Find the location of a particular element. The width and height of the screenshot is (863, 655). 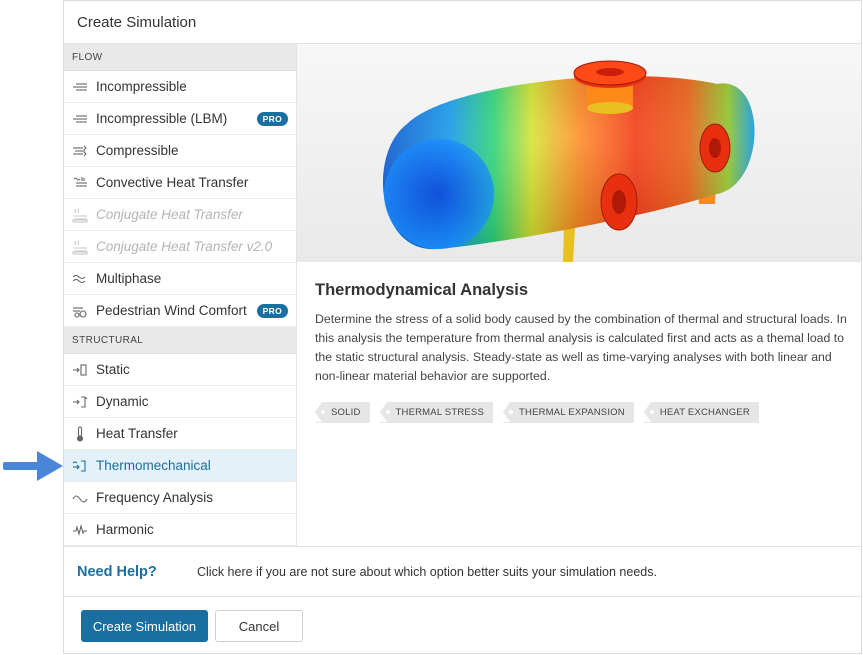

sidebar-item-harmonic: Harmonic is located at coordinates (180, 530).